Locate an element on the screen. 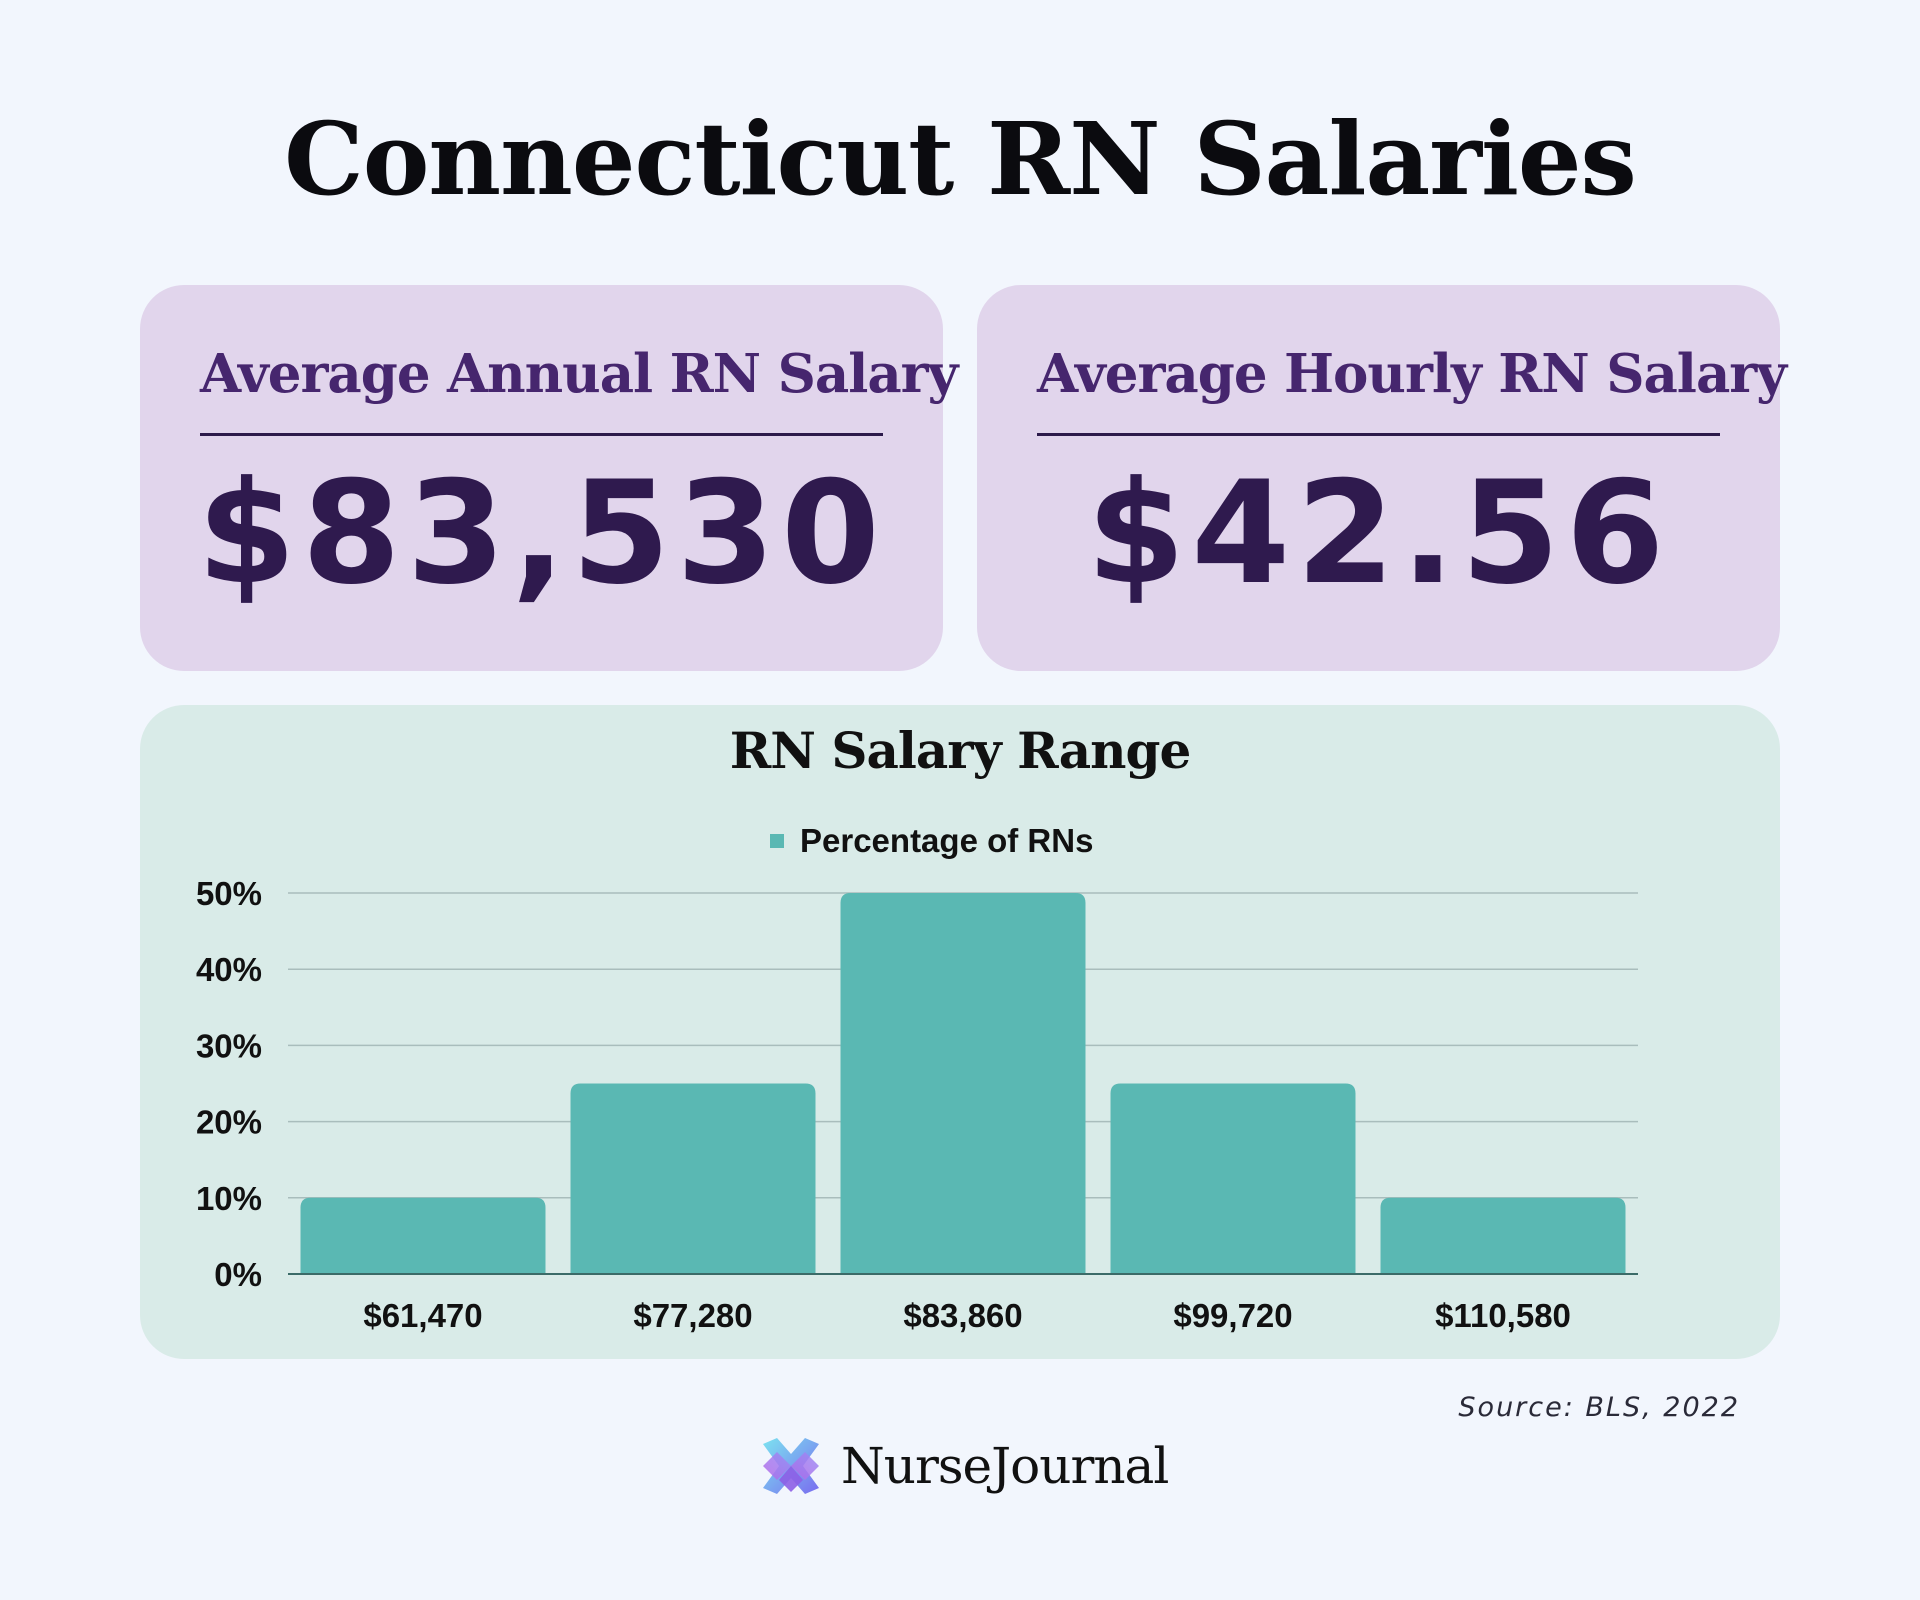 The width and height of the screenshot is (1920, 1600). legend-label: Percentage of RNs is located at coordinates (946, 840).